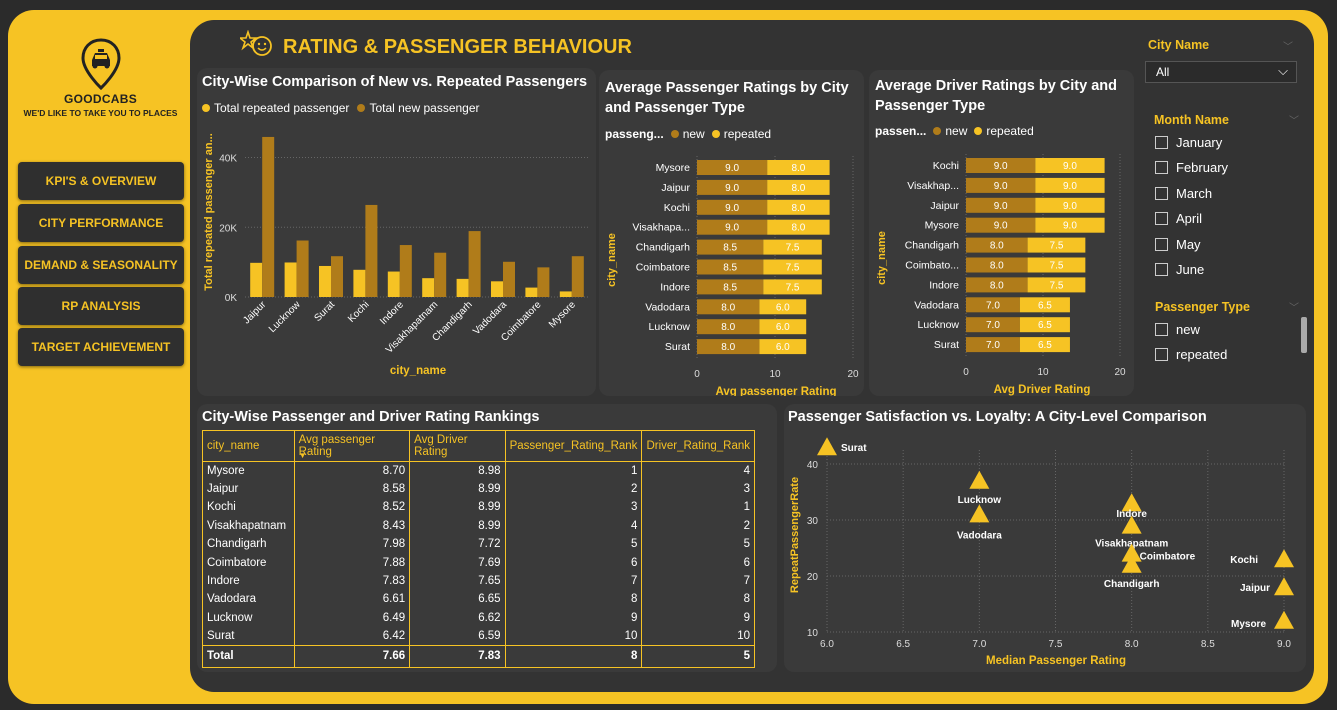  I want to click on city-dropdown: All ⌵, so click(1221, 72).